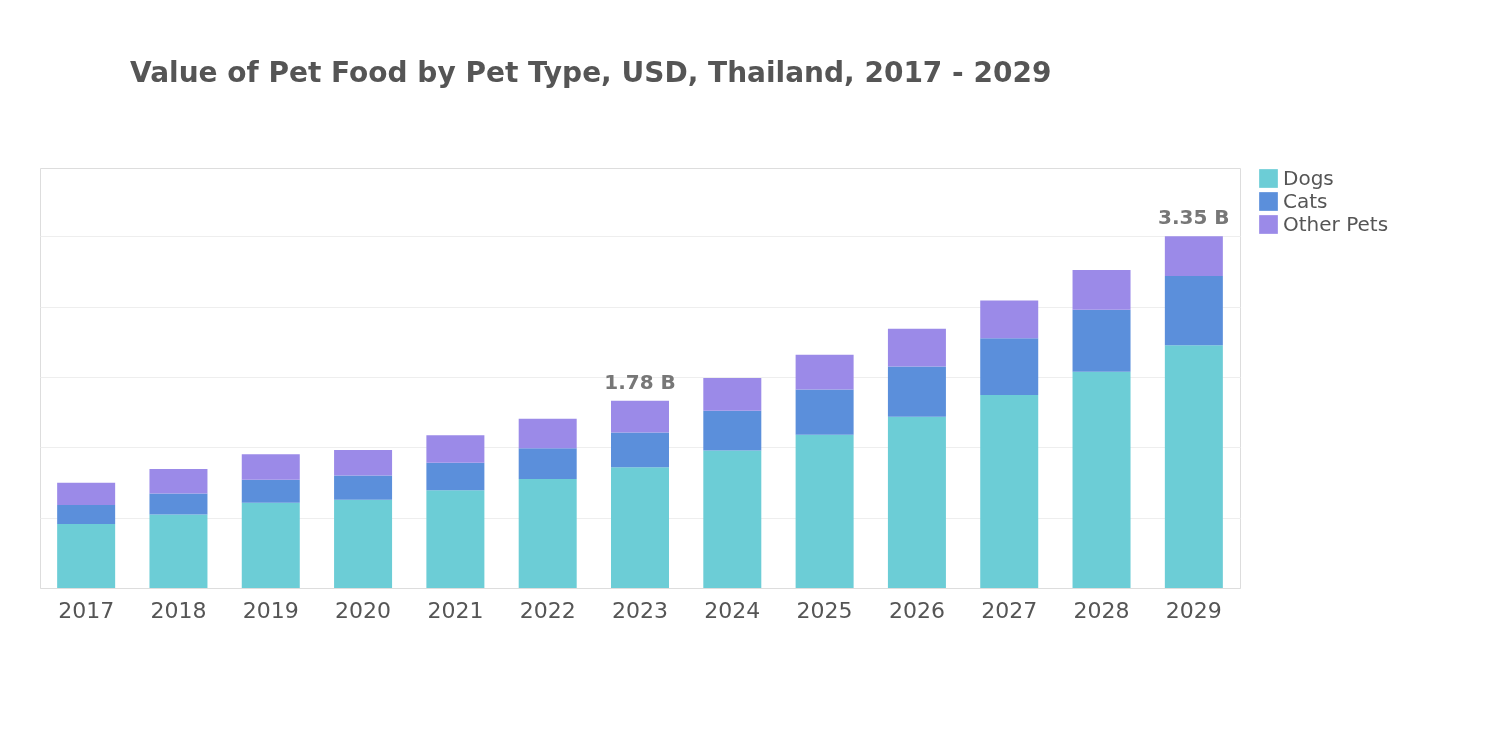 Image resolution: width=1506 pixels, height=754 pixels. Describe the element at coordinates (732, 610) in the screenshot. I see `x-tick-label: 2024` at that location.